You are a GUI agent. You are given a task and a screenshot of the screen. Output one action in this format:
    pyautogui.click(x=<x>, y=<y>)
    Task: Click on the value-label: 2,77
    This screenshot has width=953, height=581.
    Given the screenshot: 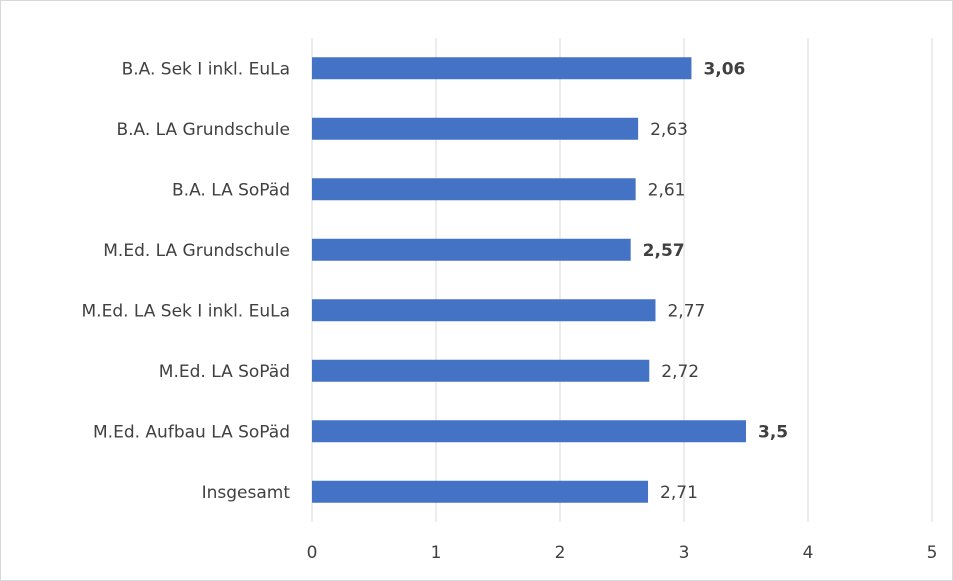 What is the action you would take?
    pyautogui.click(x=686, y=311)
    